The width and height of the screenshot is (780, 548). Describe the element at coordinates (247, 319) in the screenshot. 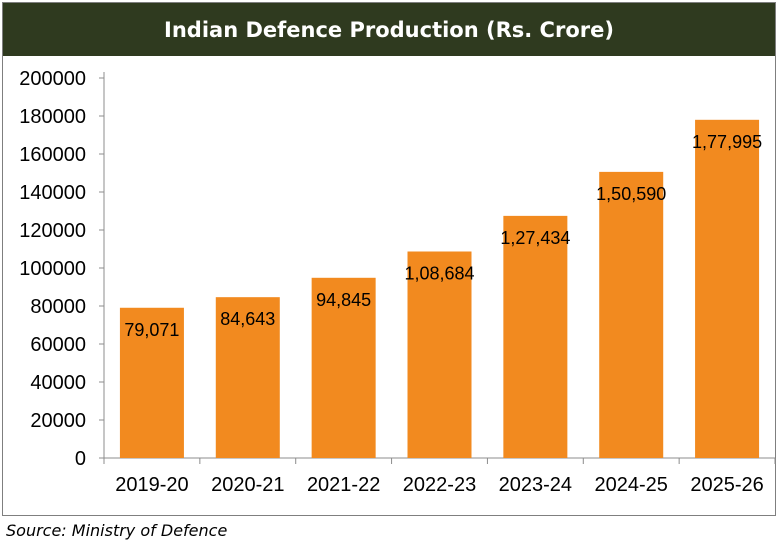

I see `data-label: 84,643` at that location.